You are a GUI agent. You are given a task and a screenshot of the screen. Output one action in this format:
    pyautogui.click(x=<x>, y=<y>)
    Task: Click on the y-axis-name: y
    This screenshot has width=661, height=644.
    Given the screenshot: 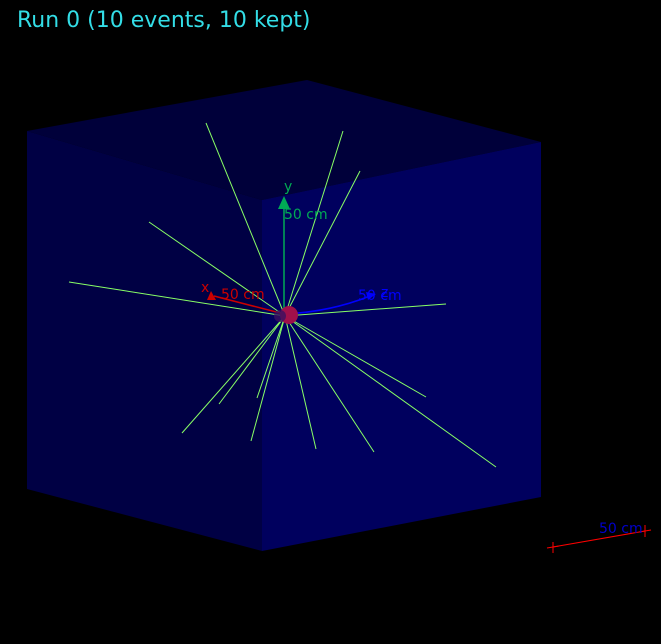 What is the action you would take?
    pyautogui.click(x=288, y=187)
    